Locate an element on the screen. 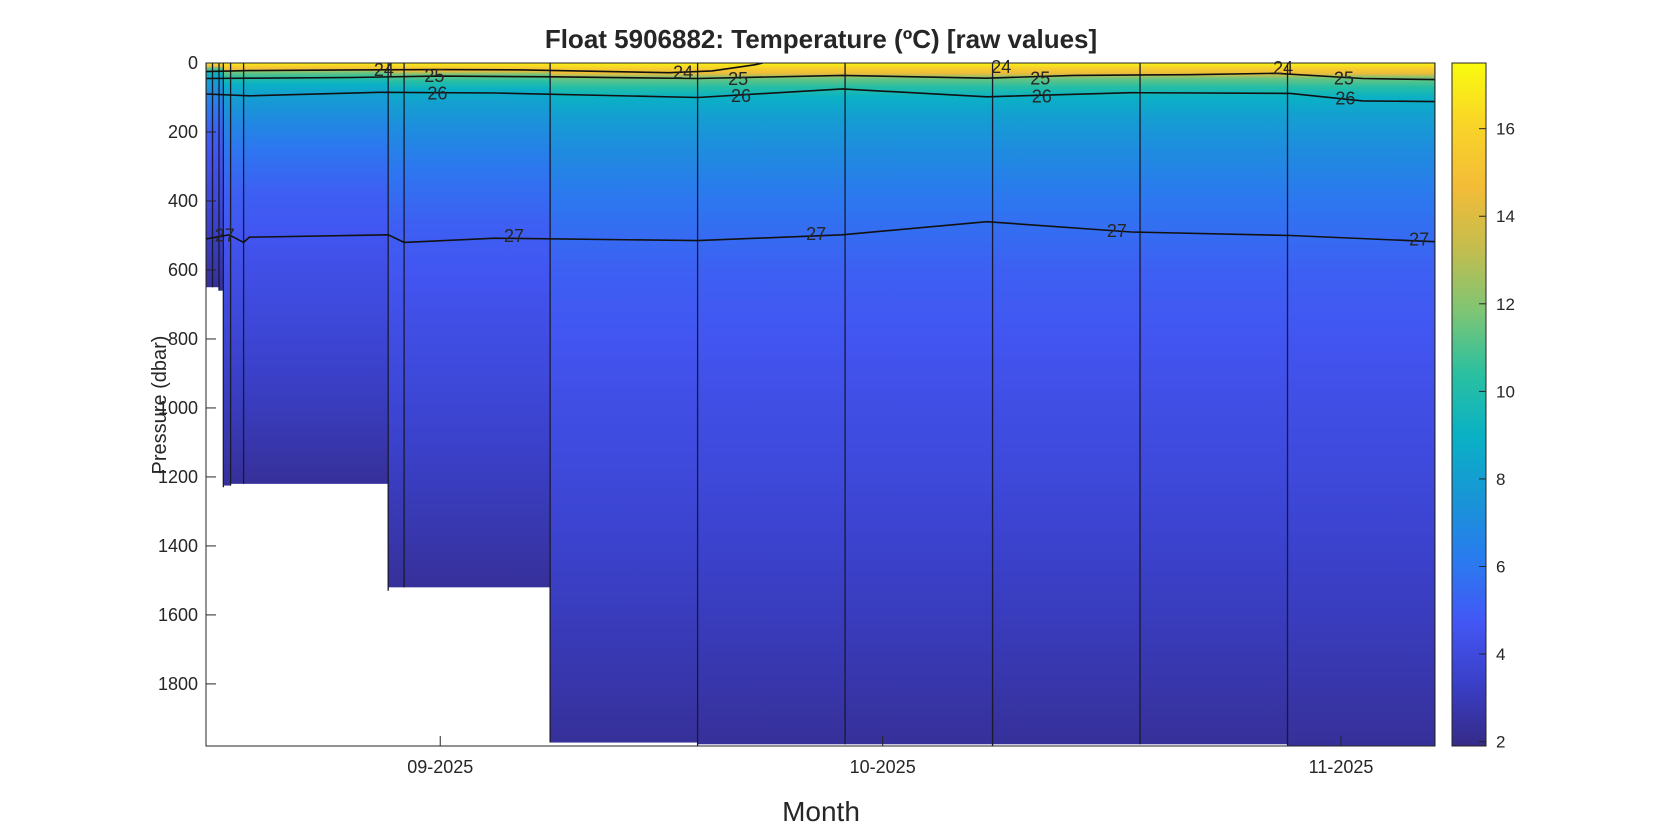 The height and width of the screenshot is (834, 1667). y-tick-label: 200 is located at coordinates (183, 132).